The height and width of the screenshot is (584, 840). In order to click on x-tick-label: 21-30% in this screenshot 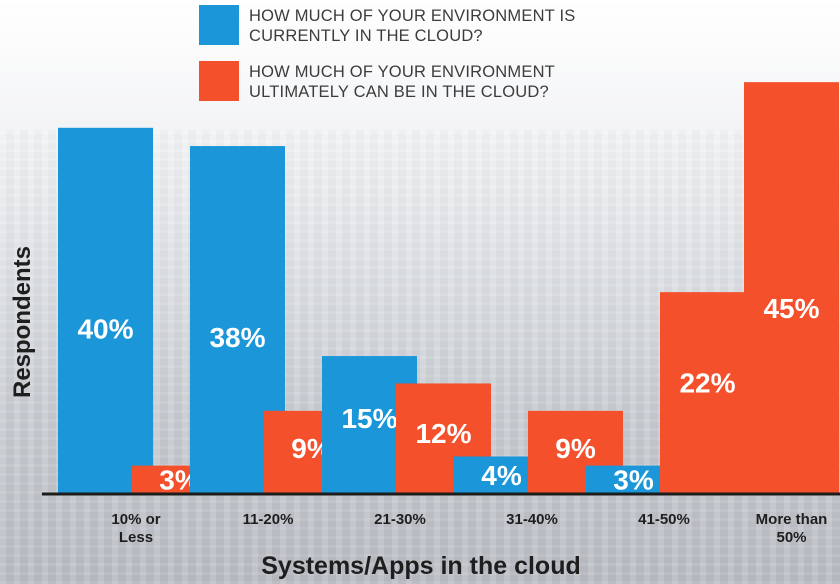, I will do `click(400, 519)`.